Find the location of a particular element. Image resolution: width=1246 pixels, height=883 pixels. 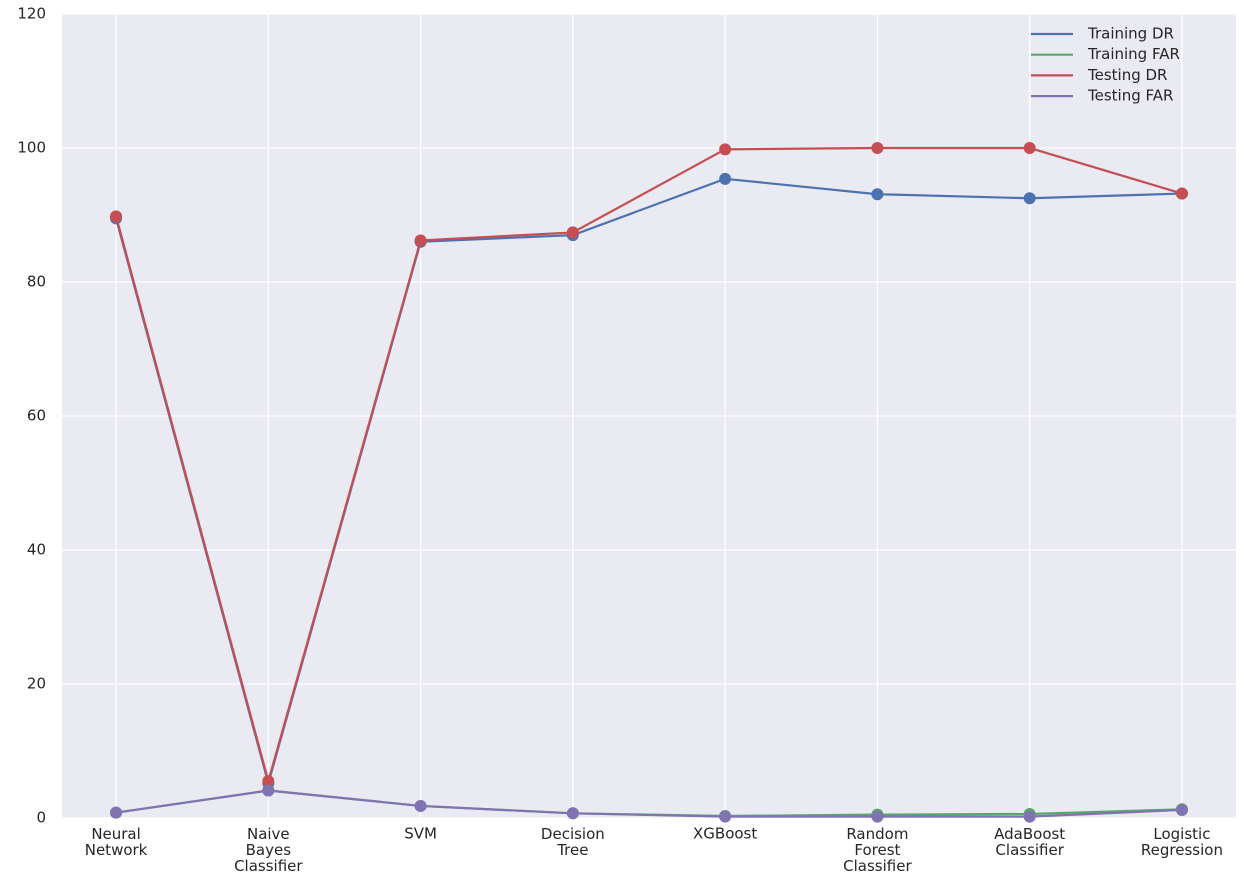

x-tick-label: AdaBoost Classifier is located at coordinates (1029, 842).